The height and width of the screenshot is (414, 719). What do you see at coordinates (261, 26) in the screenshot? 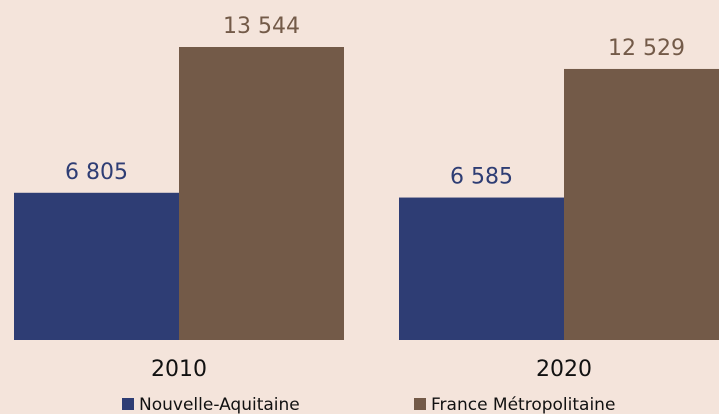
I see `value-label: 13 544` at bounding box center [261, 26].